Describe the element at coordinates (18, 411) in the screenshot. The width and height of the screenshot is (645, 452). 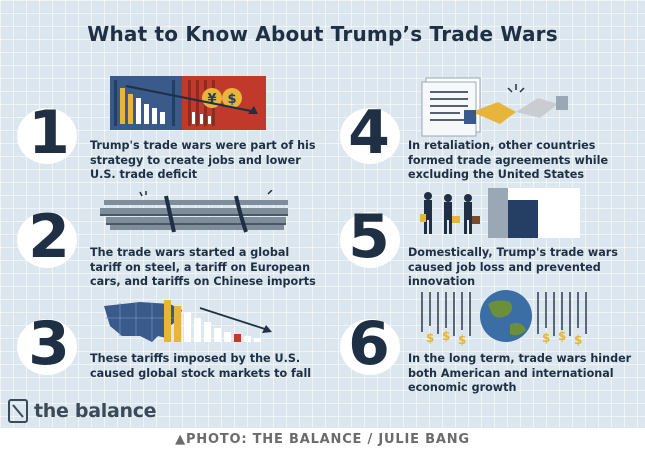
I see `balance-logo-icon` at that location.